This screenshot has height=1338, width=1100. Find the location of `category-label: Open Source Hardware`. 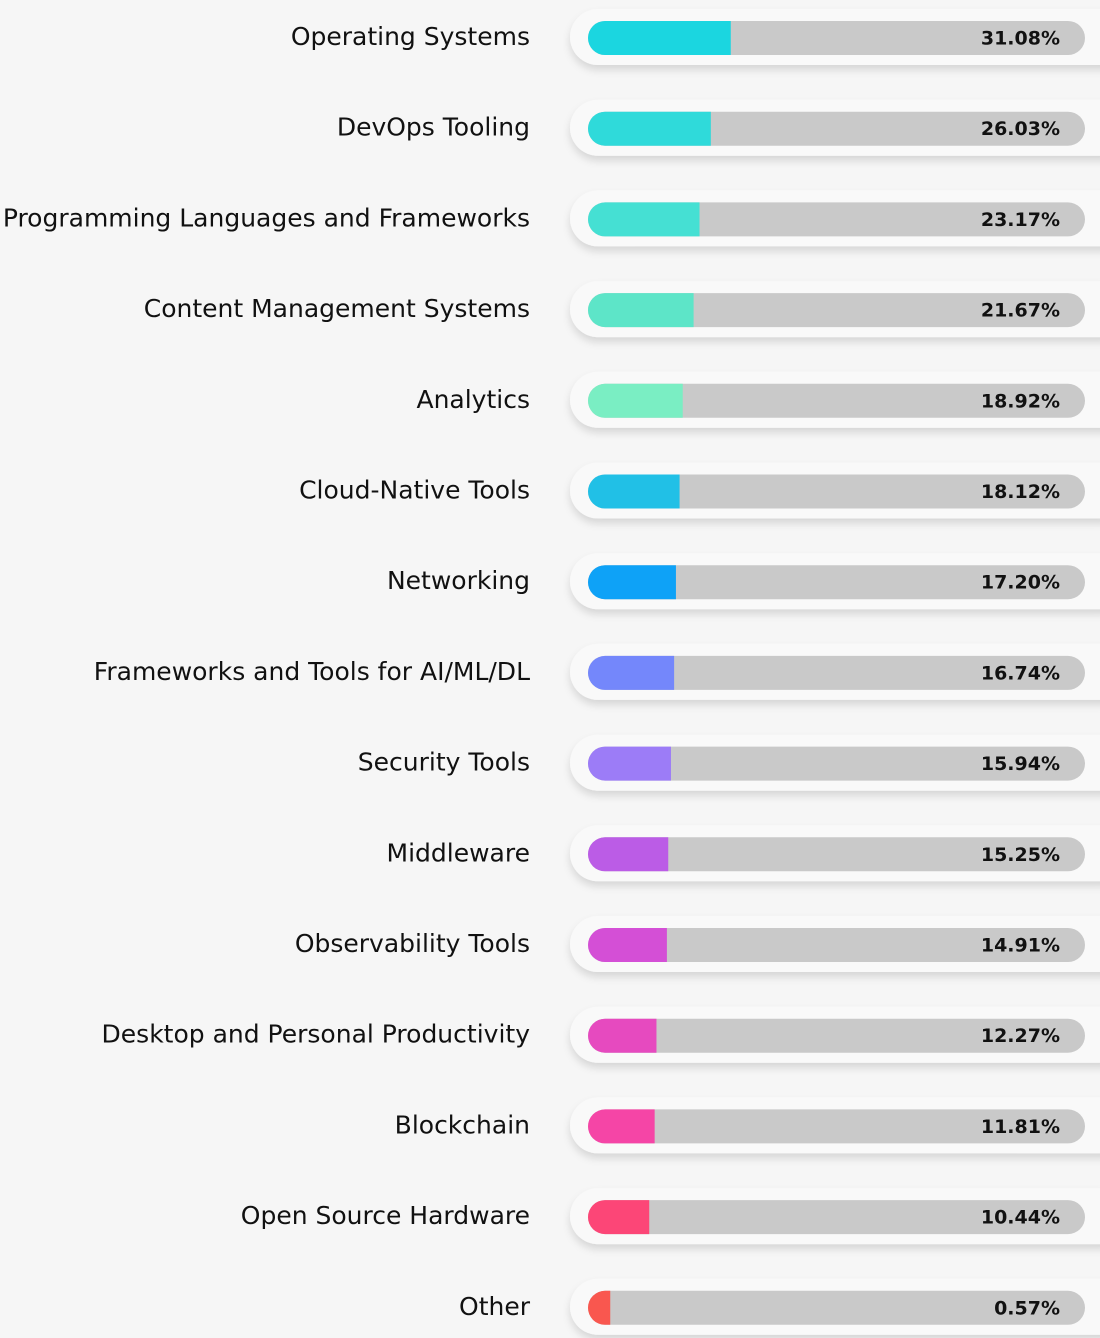

category-label: Open Source Hardware is located at coordinates (385, 1215).